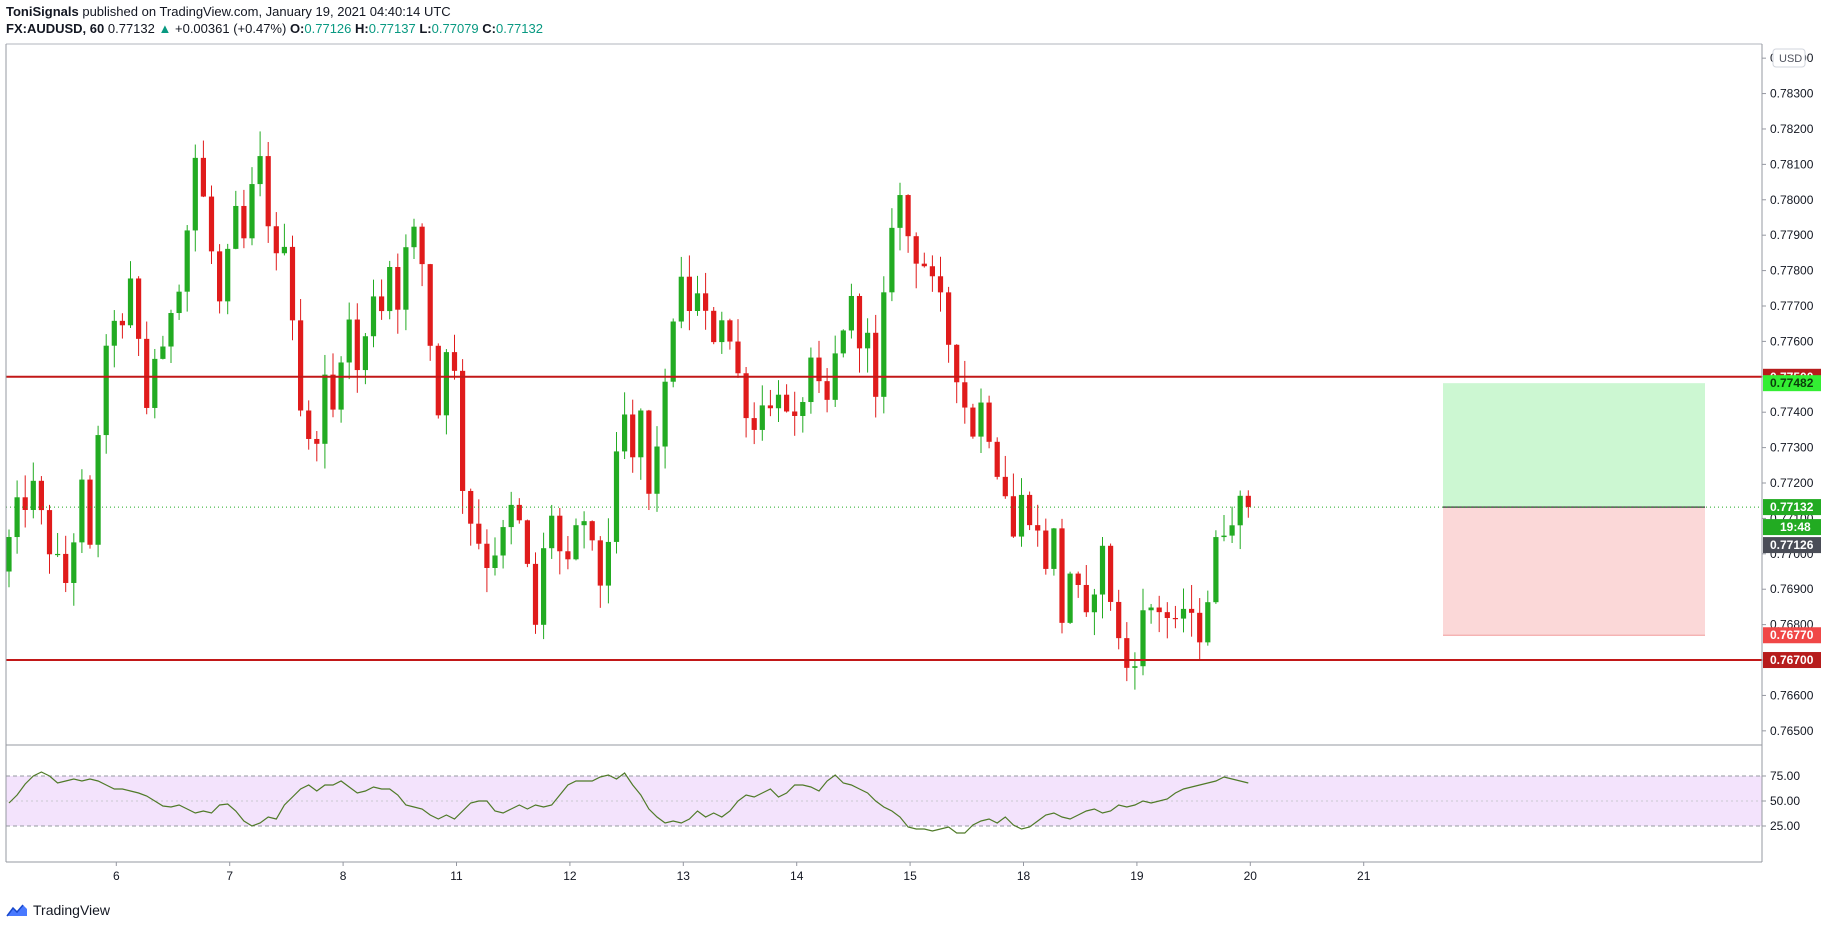  What do you see at coordinates (1792, 635) in the screenshot?
I see `stop-badge` at bounding box center [1792, 635].